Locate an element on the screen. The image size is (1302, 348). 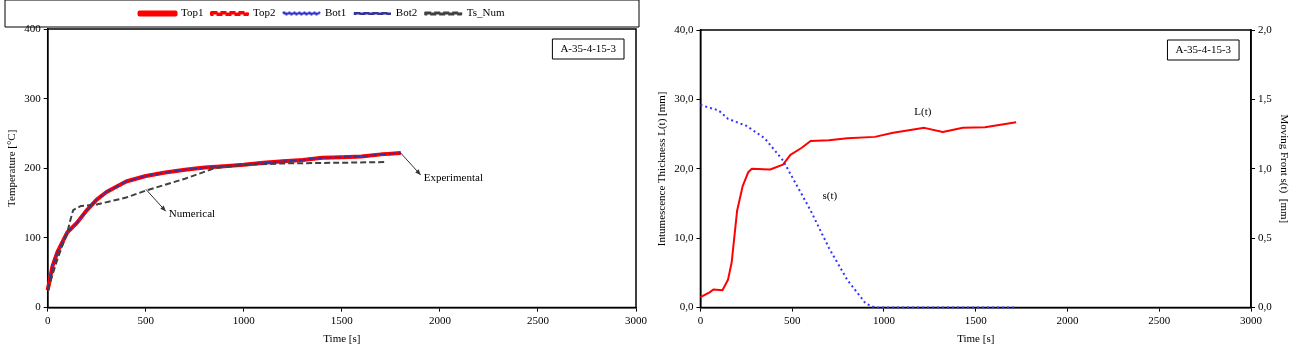
legend-label: Bot2 is located at coordinates (406, 12).